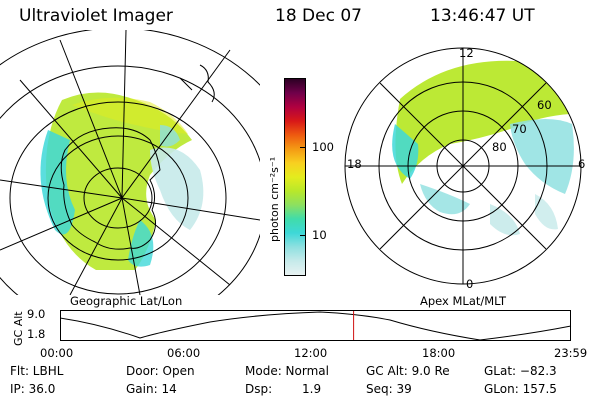 Image resolution: width=600 pixels, height=400 pixels. Describe the element at coordinates (184, 353) in the screenshot. I see `time-tick-1: 06:00` at that location.